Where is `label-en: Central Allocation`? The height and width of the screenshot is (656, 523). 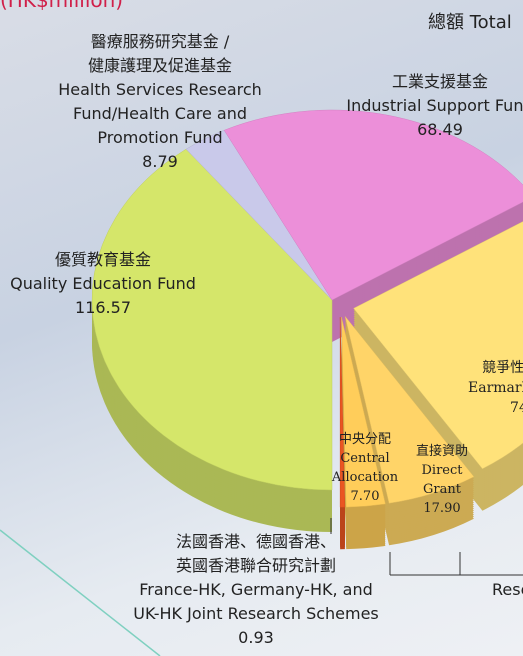
label-en: Central Allocation is located at coordinates (365, 468).